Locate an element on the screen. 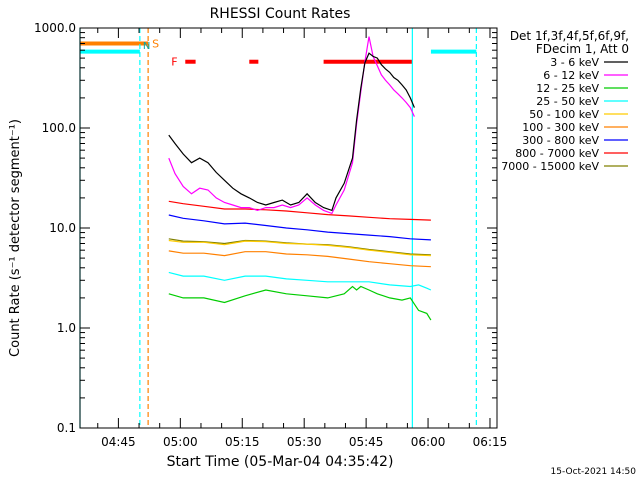 This screenshot has width=640, height=480. overlay-label-s: S is located at coordinates (155, 43).